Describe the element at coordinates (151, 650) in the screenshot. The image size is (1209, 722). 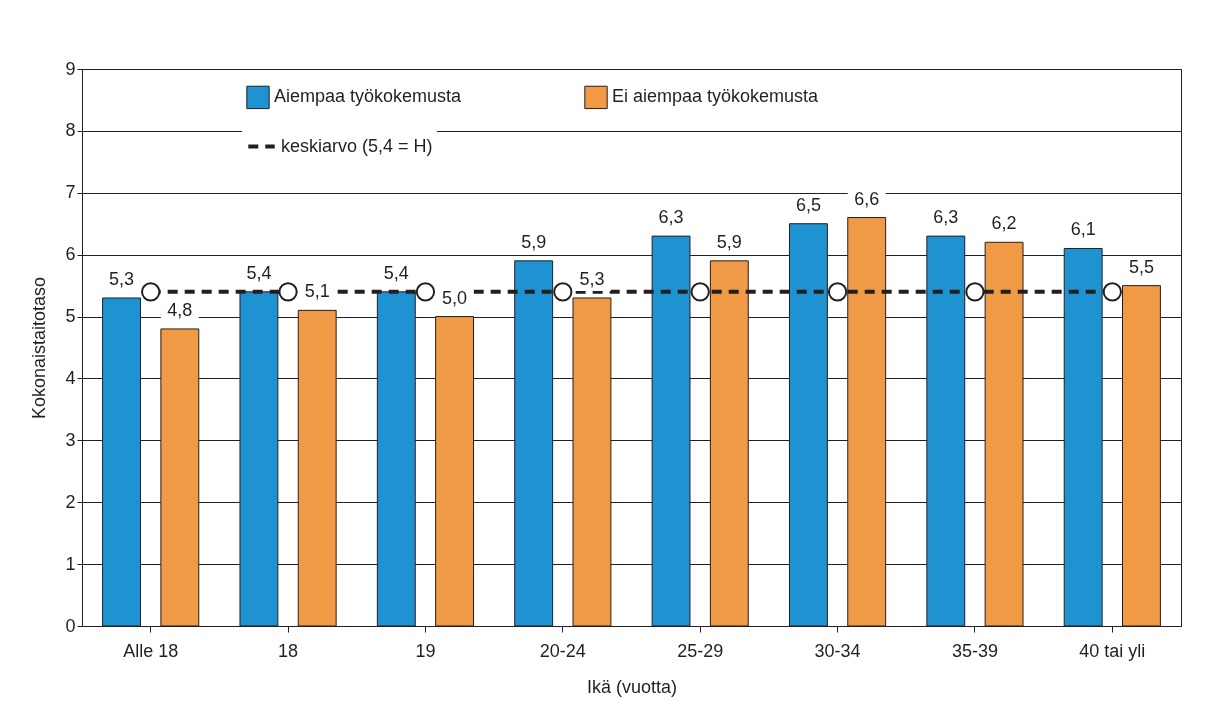
I see `x-tick-label: Alle 18` at that location.